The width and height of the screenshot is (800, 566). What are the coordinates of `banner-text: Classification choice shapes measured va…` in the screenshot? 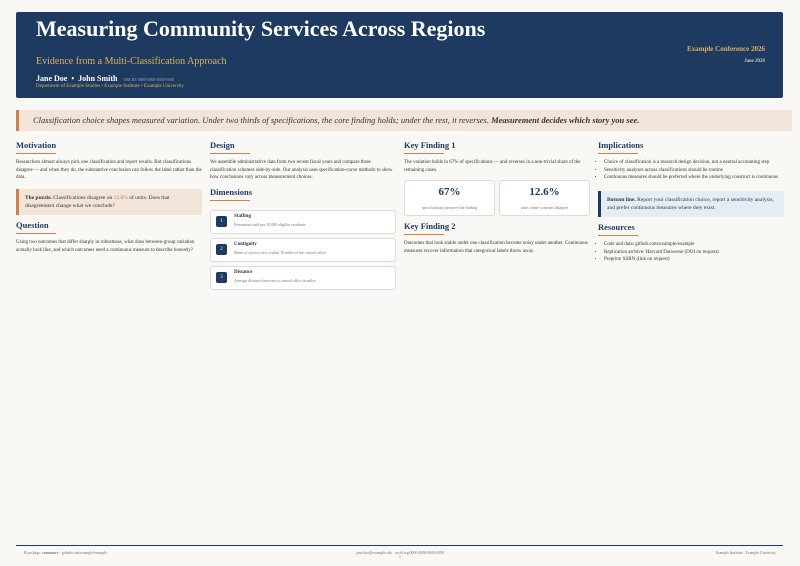 It's located at (261, 120).